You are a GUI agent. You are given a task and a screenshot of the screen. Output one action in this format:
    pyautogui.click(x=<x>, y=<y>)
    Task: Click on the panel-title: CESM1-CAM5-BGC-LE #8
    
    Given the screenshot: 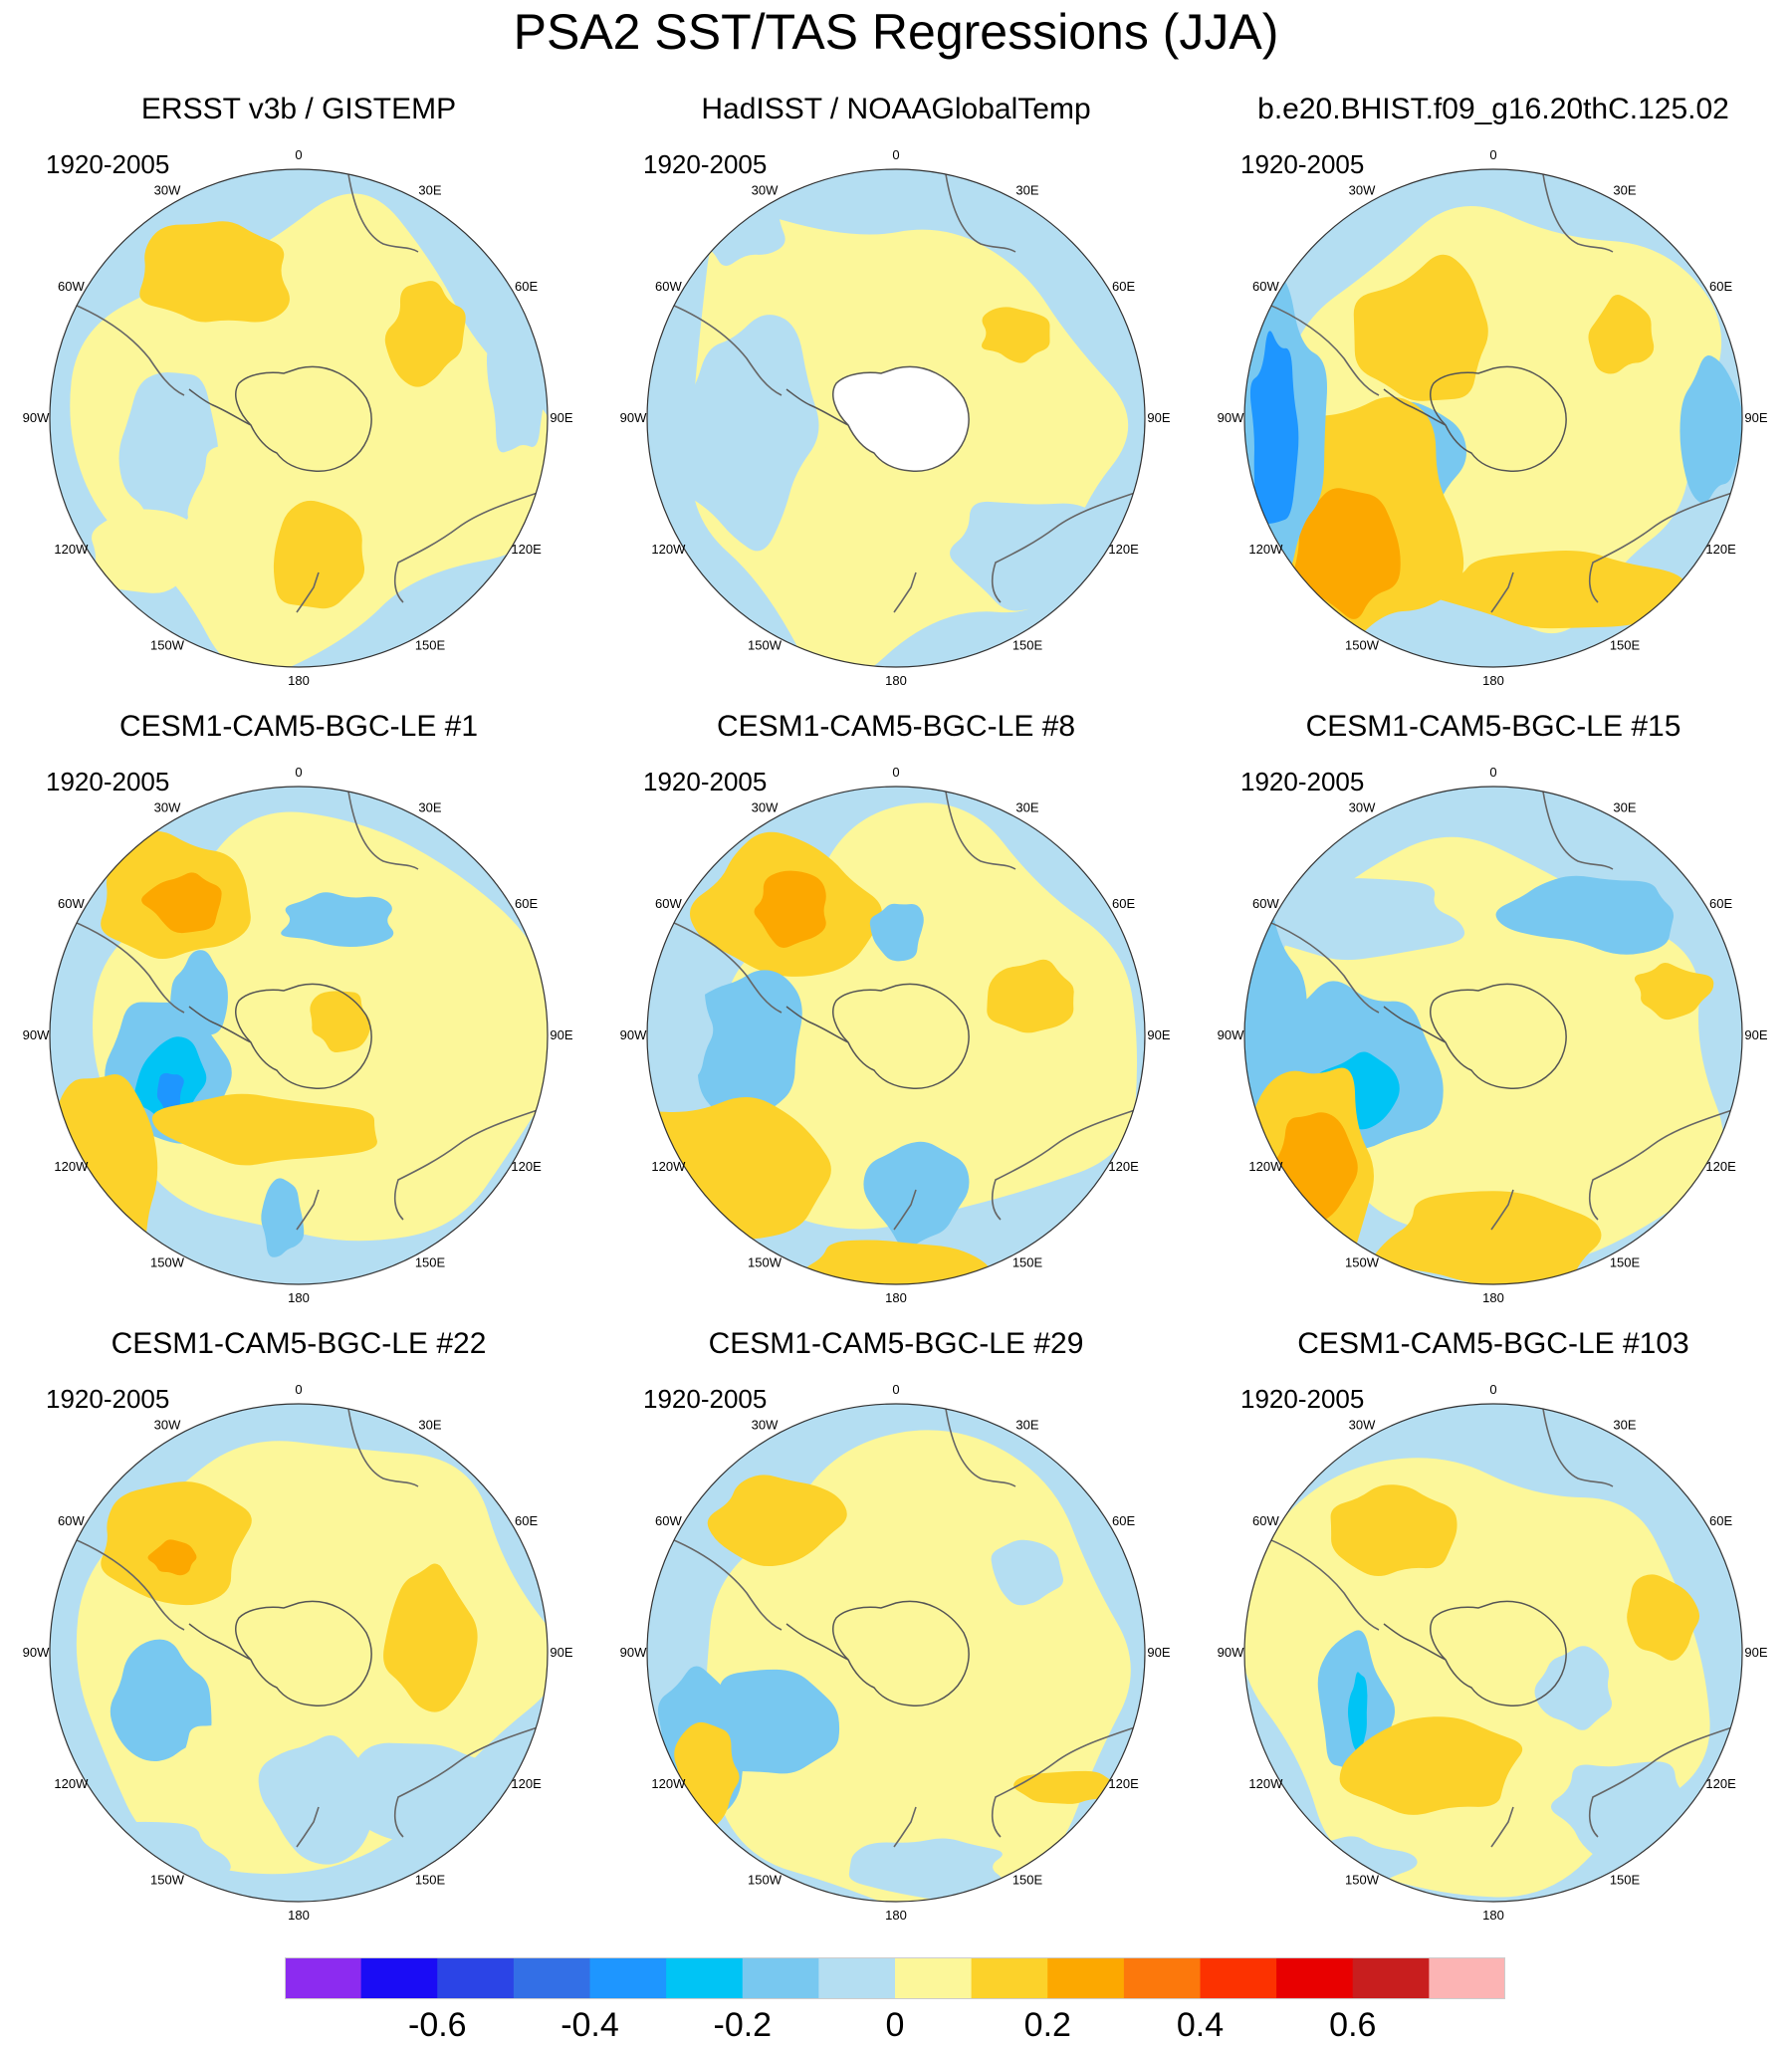 What is the action you would take?
    pyautogui.click(x=896, y=726)
    